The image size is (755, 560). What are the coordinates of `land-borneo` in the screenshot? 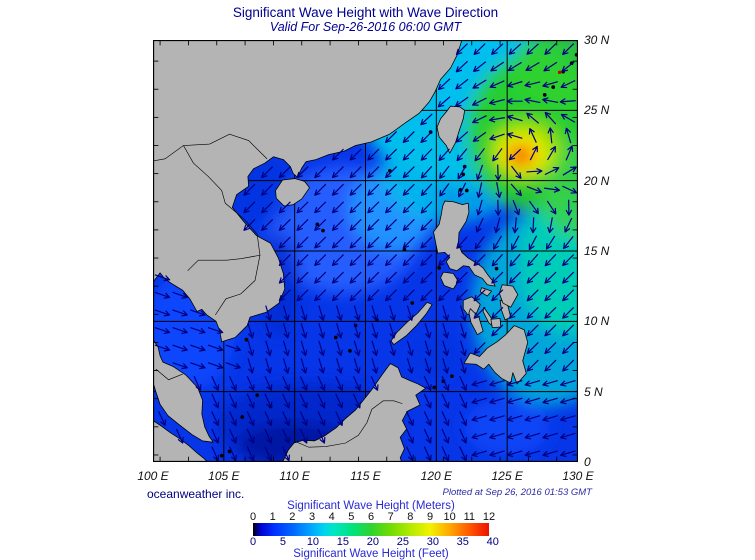 It's located at (354, 412).